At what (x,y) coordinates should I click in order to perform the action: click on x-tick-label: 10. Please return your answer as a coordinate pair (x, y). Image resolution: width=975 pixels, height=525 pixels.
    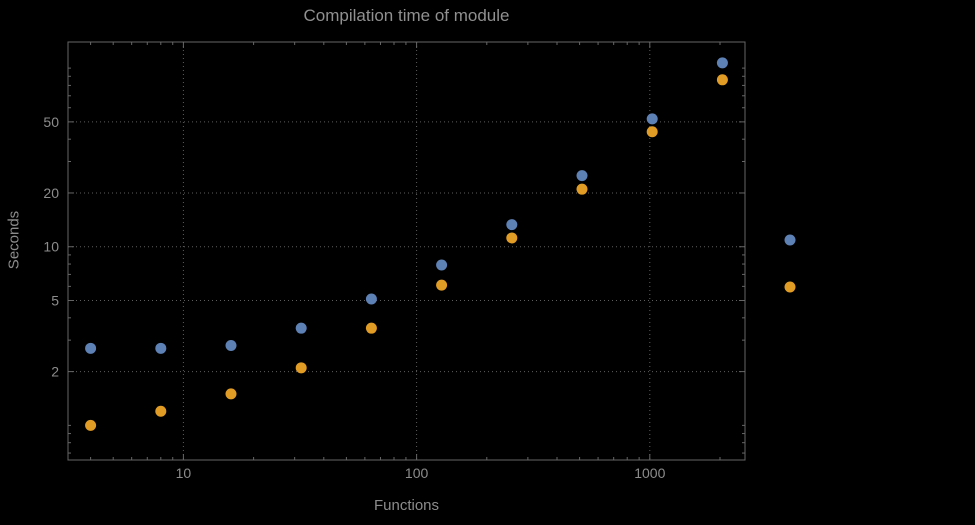
    Looking at the image, I should click on (184, 473).